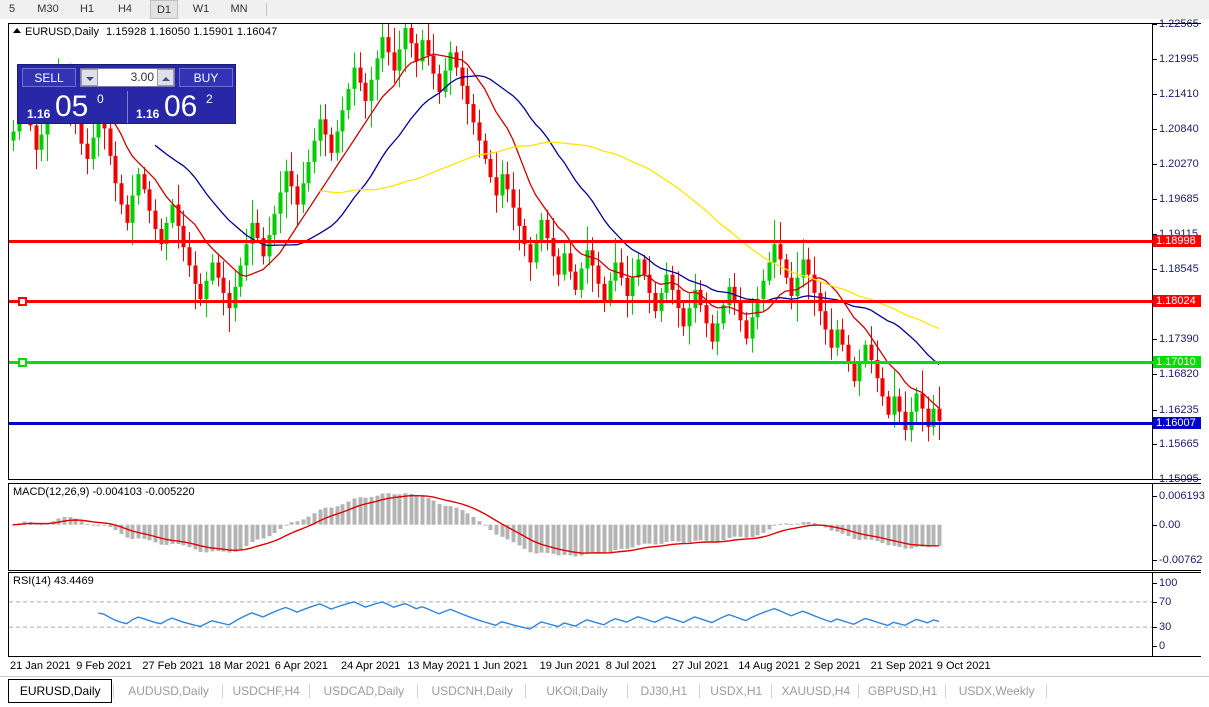  What do you see at coordinates (164, 9) in the screenshot?
I see `timeframe-d1: D1` at bounding box center [164, 9].